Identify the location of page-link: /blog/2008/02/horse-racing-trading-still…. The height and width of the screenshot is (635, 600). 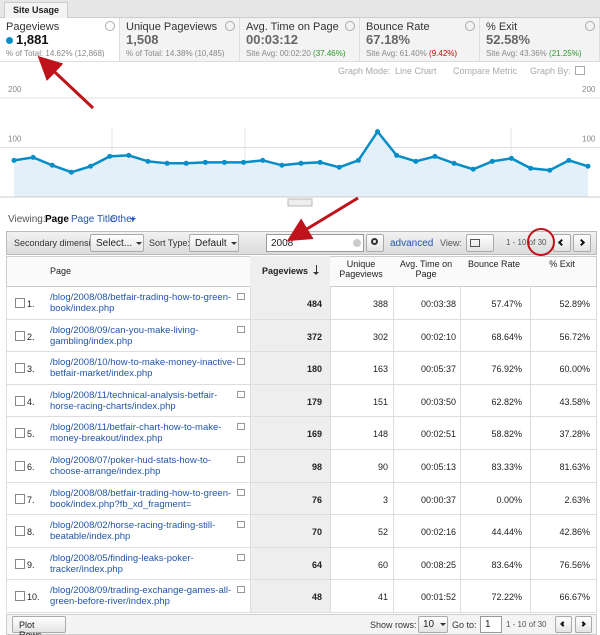
(133, 531).